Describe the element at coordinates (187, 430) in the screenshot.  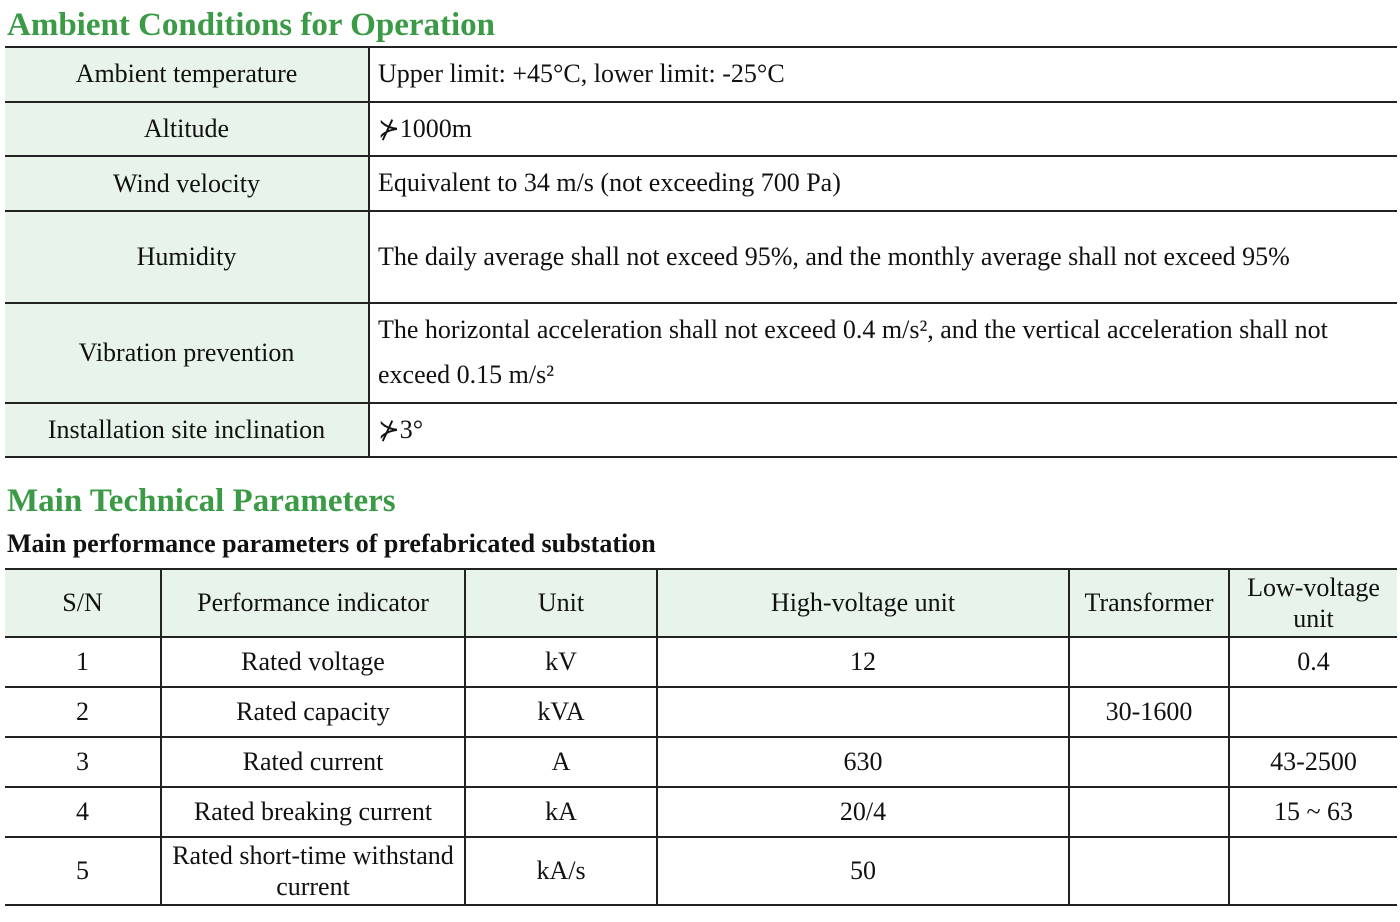
I see `row-label: Installation site inclination` at that location.